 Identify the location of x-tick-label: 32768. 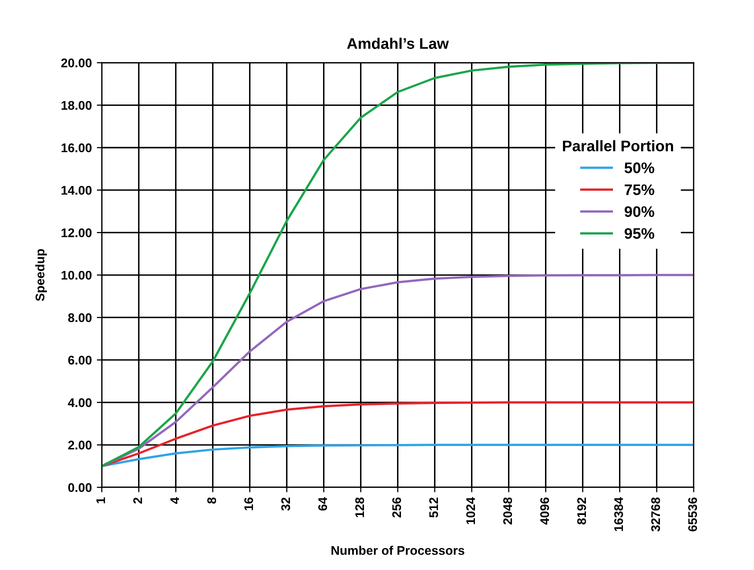
(655, 514).